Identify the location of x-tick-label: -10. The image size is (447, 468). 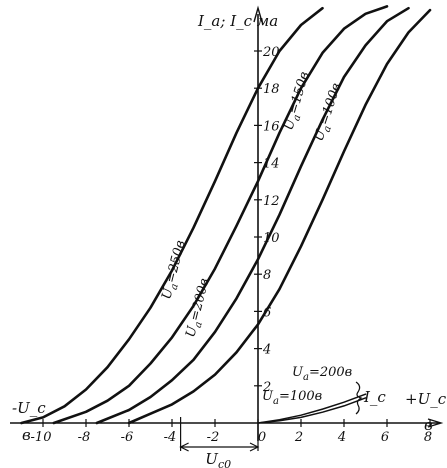
(41, 437).